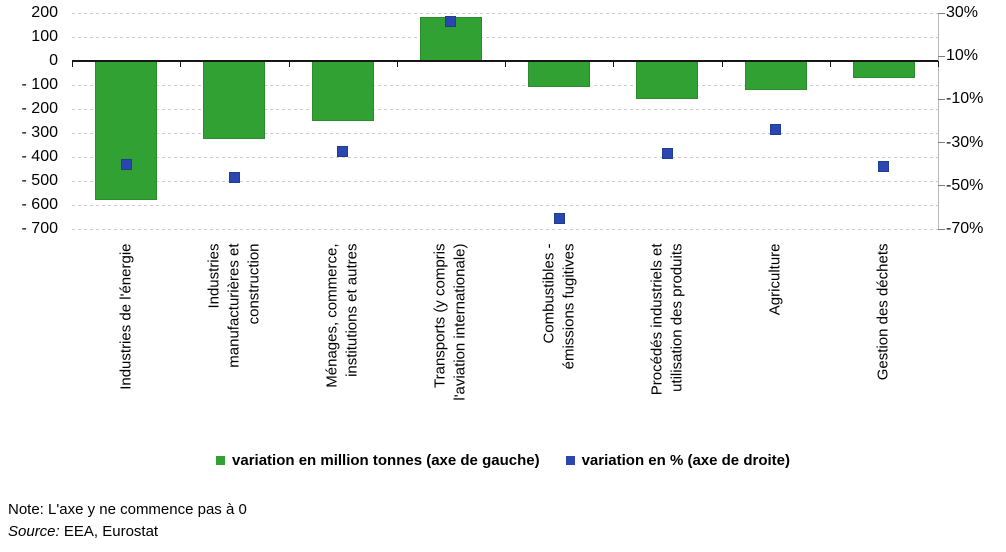 This screenshot has width=1006, height=552. What do you see at coordinates (570, 460) in the screenshot?
I see `scatter-series-swatch-icon` at bounding box center [570, 460].